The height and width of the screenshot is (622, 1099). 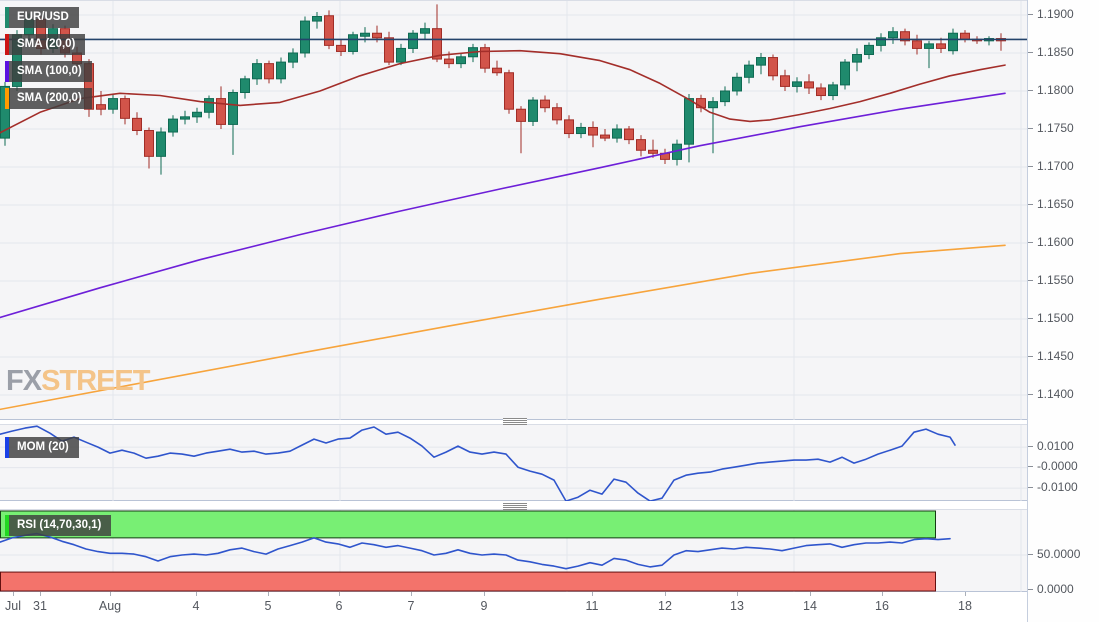 I want to click on axis-label-text: -0.0000, so click(x=1057, y=466).